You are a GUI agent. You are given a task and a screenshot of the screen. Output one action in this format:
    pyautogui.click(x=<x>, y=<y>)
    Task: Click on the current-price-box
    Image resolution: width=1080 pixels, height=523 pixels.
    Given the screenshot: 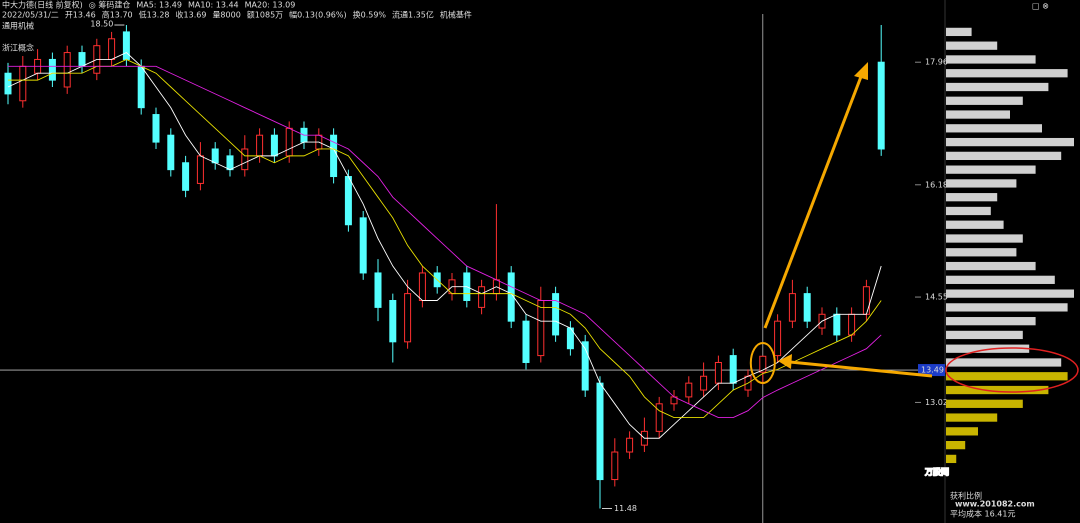 What is the action you would take?
    pyautogui.click(x=931, y=370)
    